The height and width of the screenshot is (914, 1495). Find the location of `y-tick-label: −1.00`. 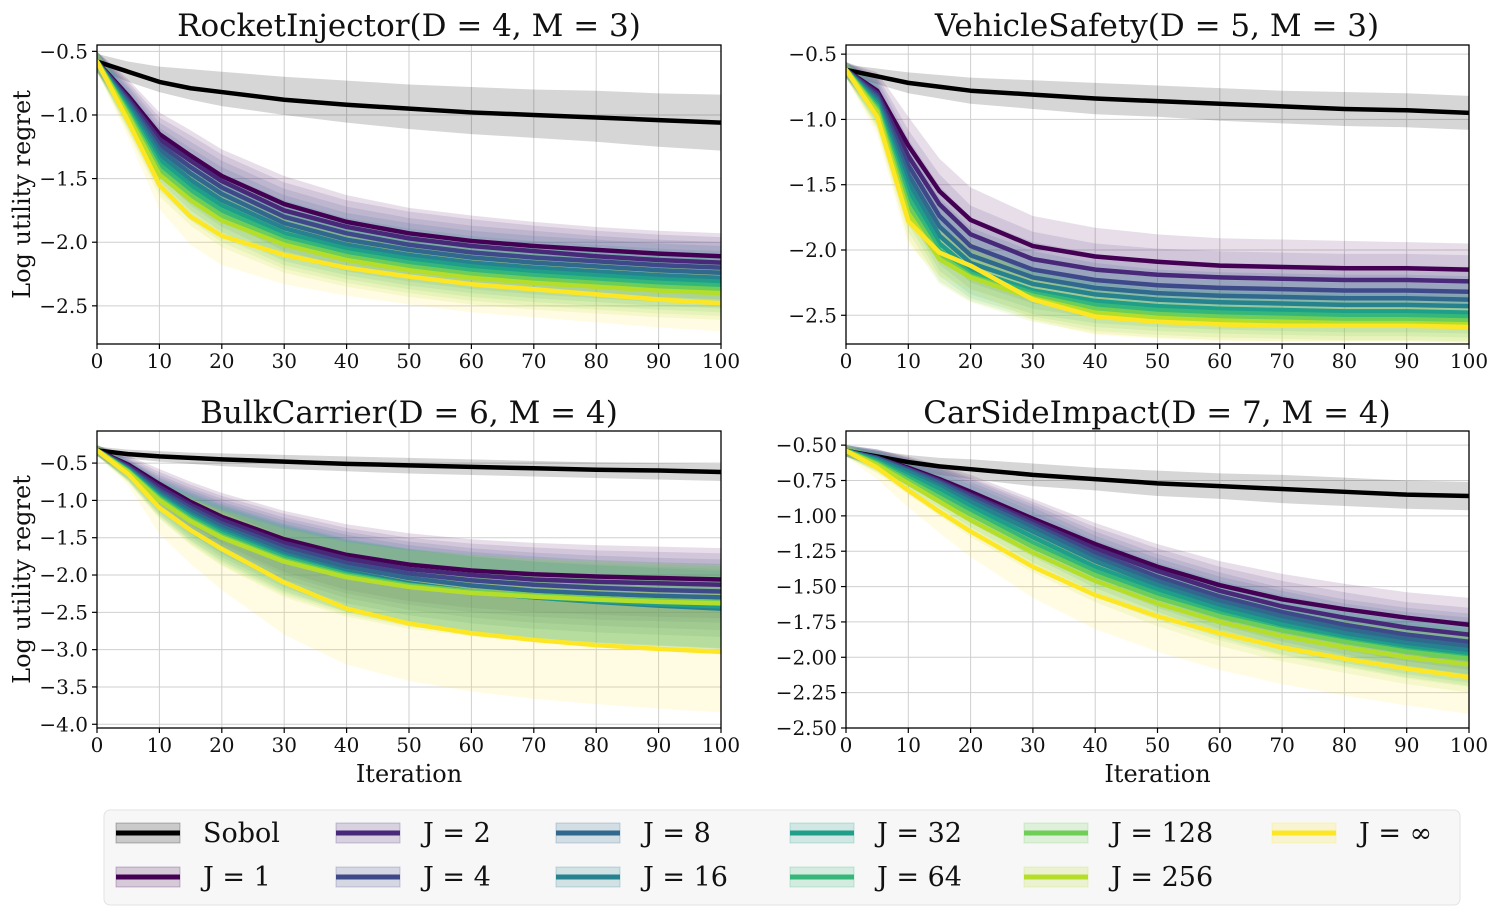

y-tick-label: −1.00 is located at coordinates (806, 516).